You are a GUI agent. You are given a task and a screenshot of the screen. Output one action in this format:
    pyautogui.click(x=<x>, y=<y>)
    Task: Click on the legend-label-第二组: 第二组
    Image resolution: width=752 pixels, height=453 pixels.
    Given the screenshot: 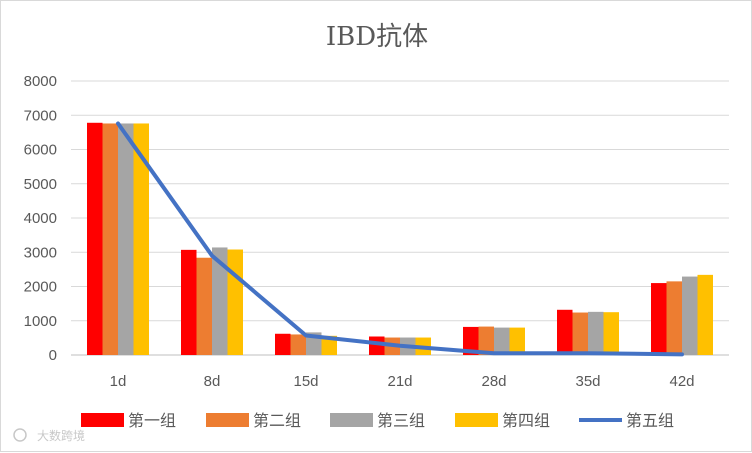 What is the action you would take?
    pyautogui.click(x=277, y=420)
    